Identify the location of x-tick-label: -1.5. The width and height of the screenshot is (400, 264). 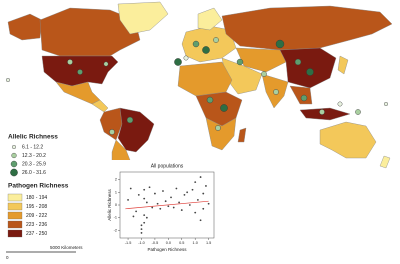
(128, 243).